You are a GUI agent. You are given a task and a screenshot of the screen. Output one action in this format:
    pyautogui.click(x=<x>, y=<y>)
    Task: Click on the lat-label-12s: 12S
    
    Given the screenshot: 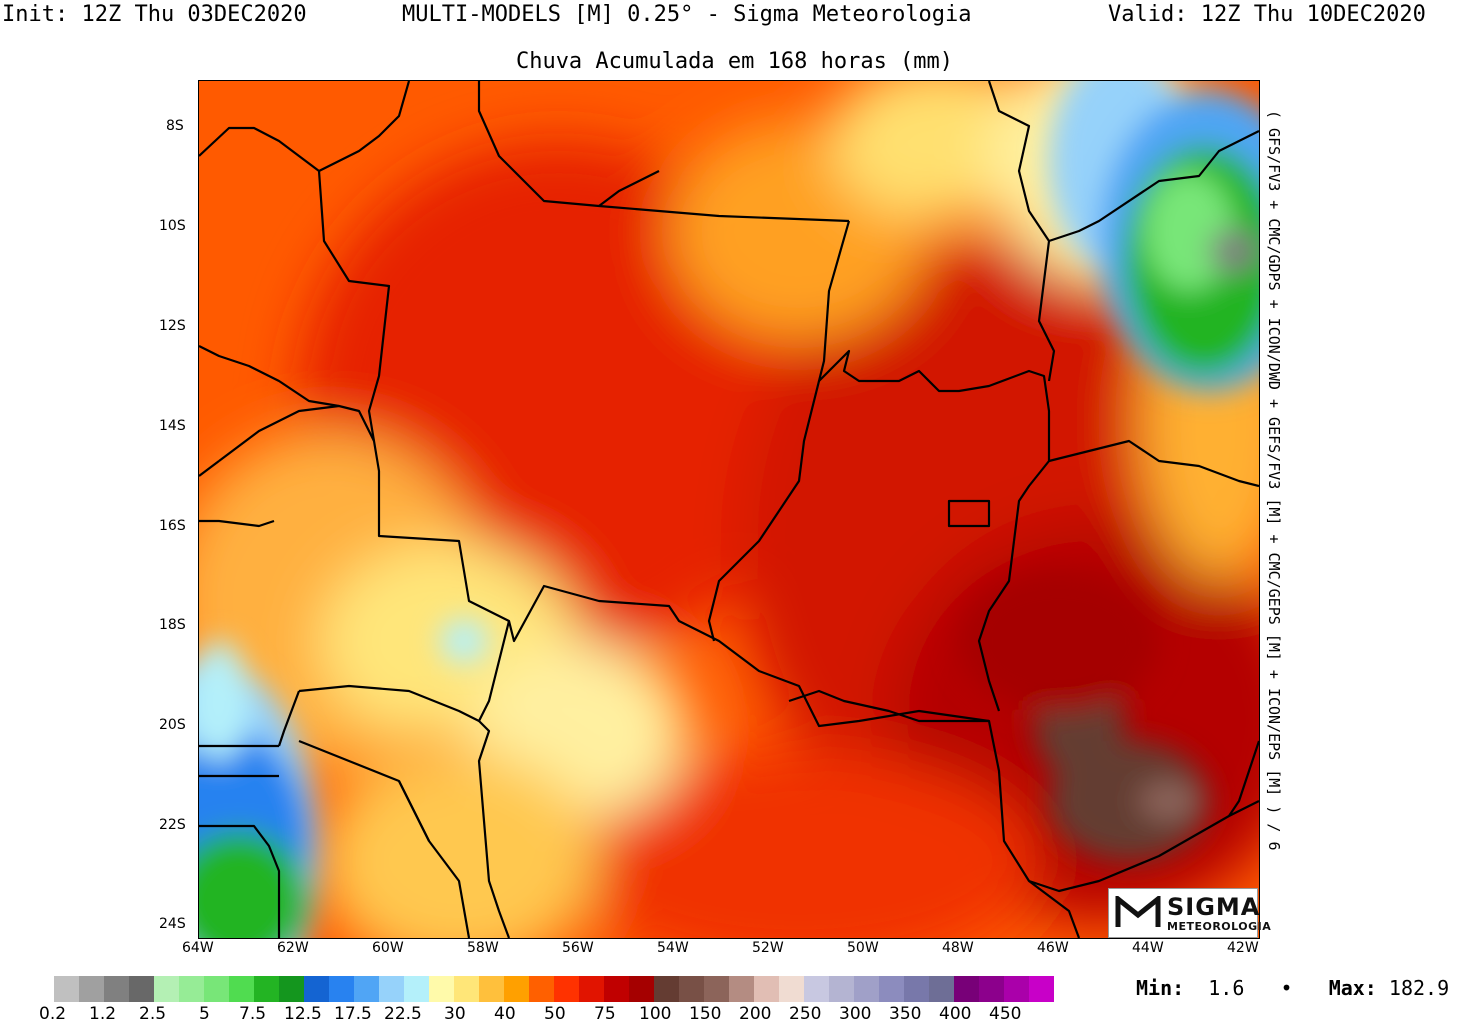 What is the action you would take?
    pyautogui.click(x=172, y=326)
    